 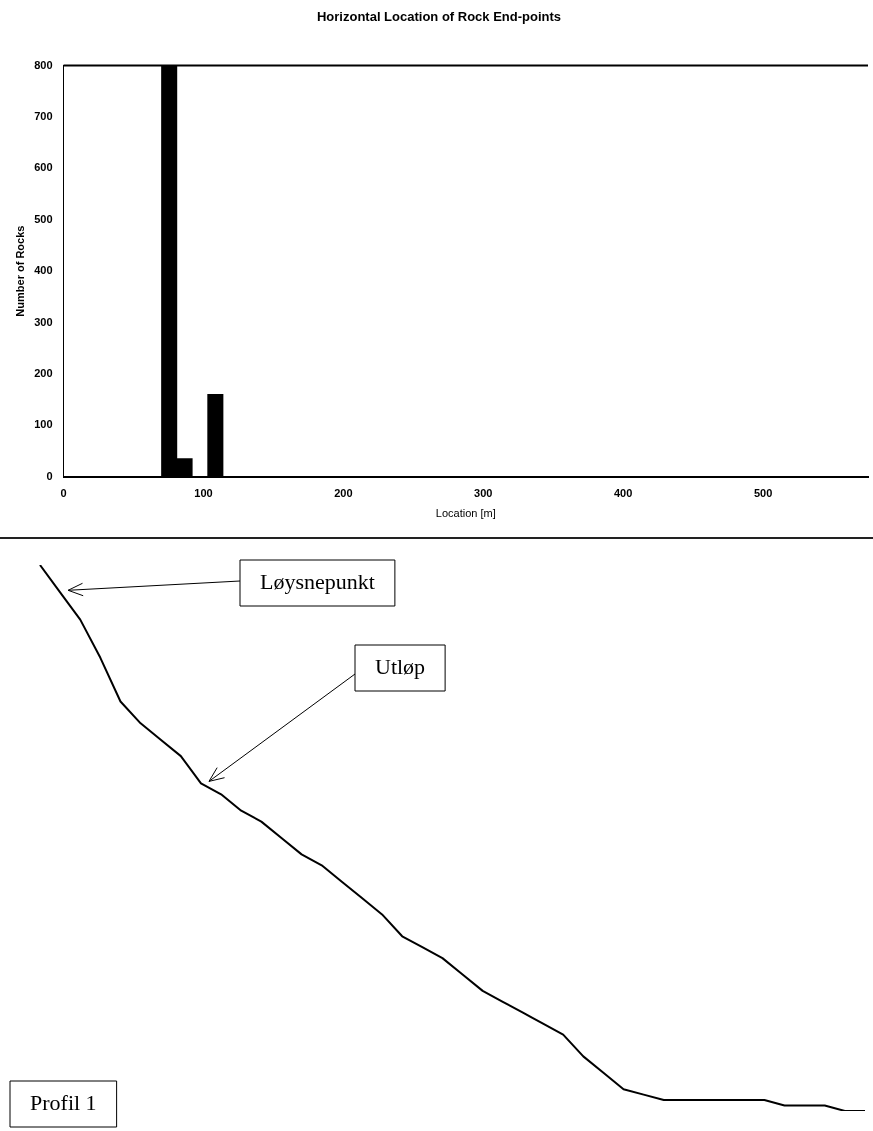 What do you see at coordinates (63, 1102) in the screenshot?
I see `annotation: Profil 1` at bounding box center [63, 1102].